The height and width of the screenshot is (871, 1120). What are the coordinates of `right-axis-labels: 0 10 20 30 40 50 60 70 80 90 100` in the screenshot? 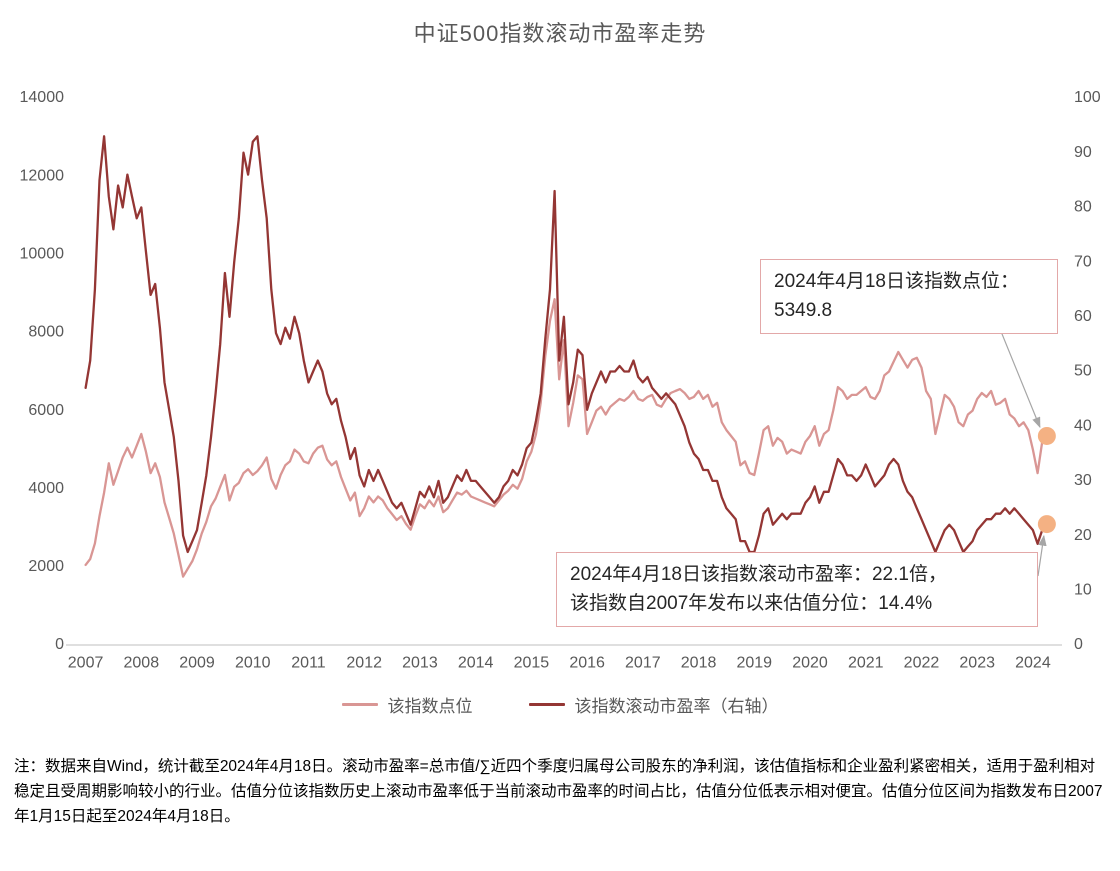 It's located at (1087, 371).